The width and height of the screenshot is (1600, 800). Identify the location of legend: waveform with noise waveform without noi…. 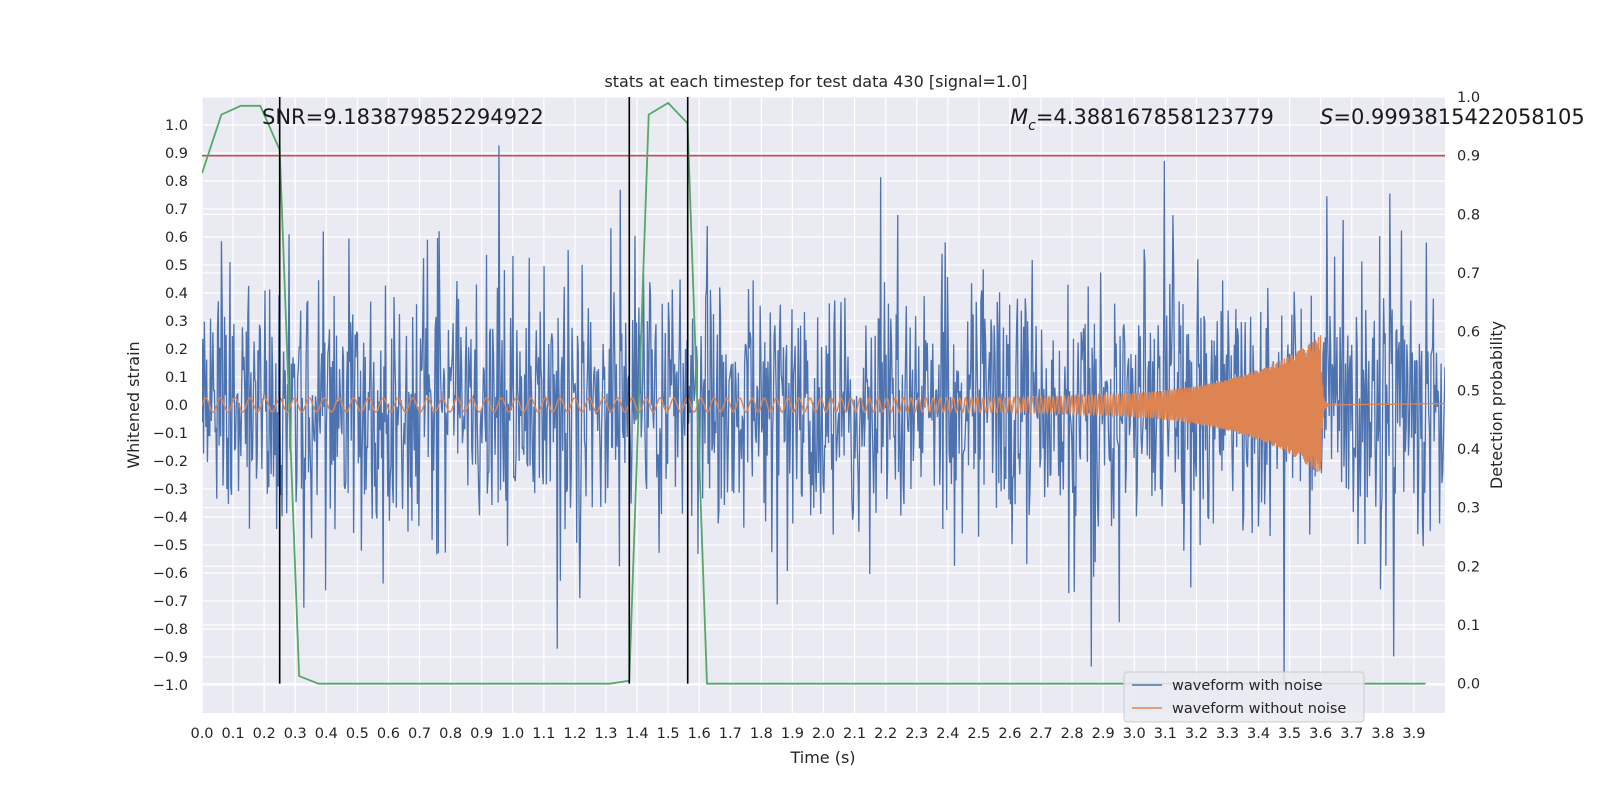
(1244, 697).